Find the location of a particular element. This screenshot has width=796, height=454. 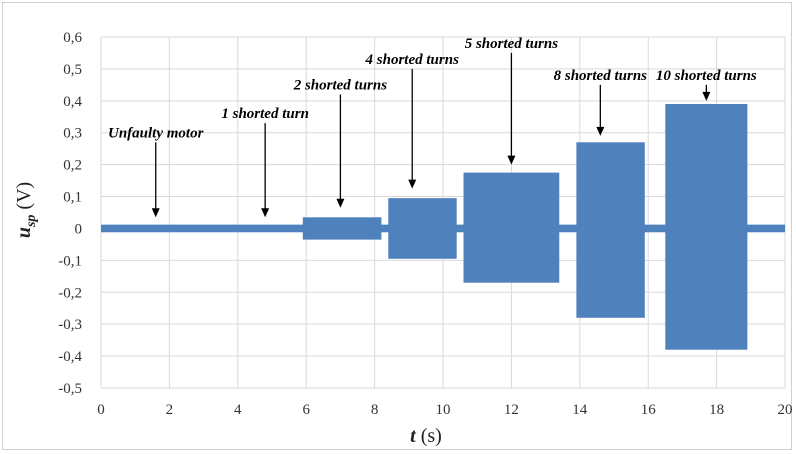

x-tick-label: 2 is located at coordinates (170, 410).